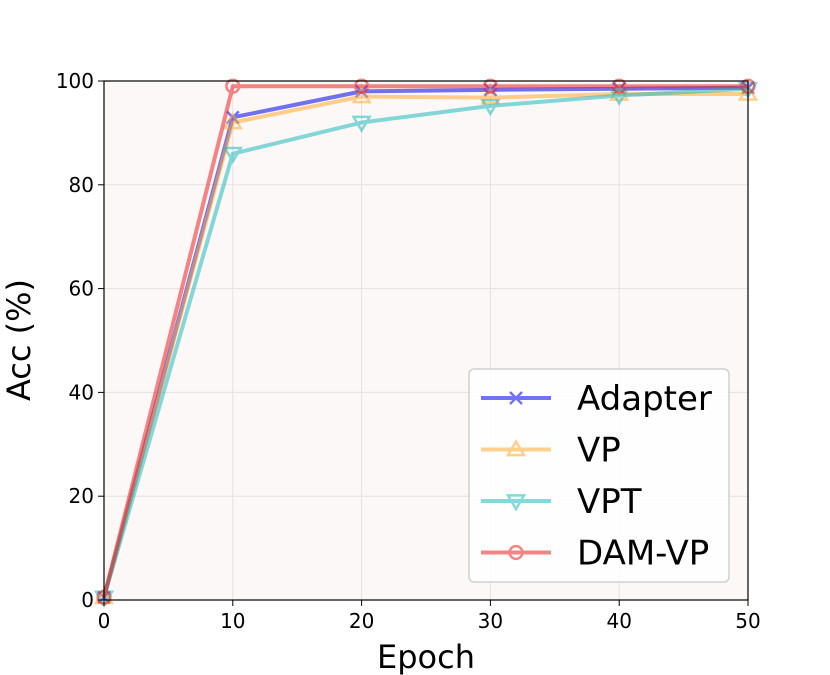 This screenshot has height=675, width=830. What do you see at coordinates (81, 496) in the screenshot?
I see `y-tick-label: 20` at bounding box center [81, 496].